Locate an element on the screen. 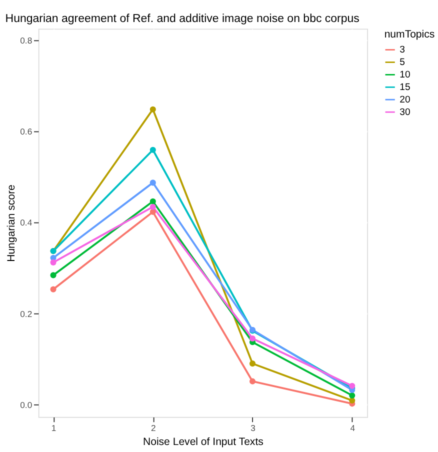 Image resolution: width=438 pixels, height=452 pixels. legend-label: 20 is located at coordinates (405, 100).